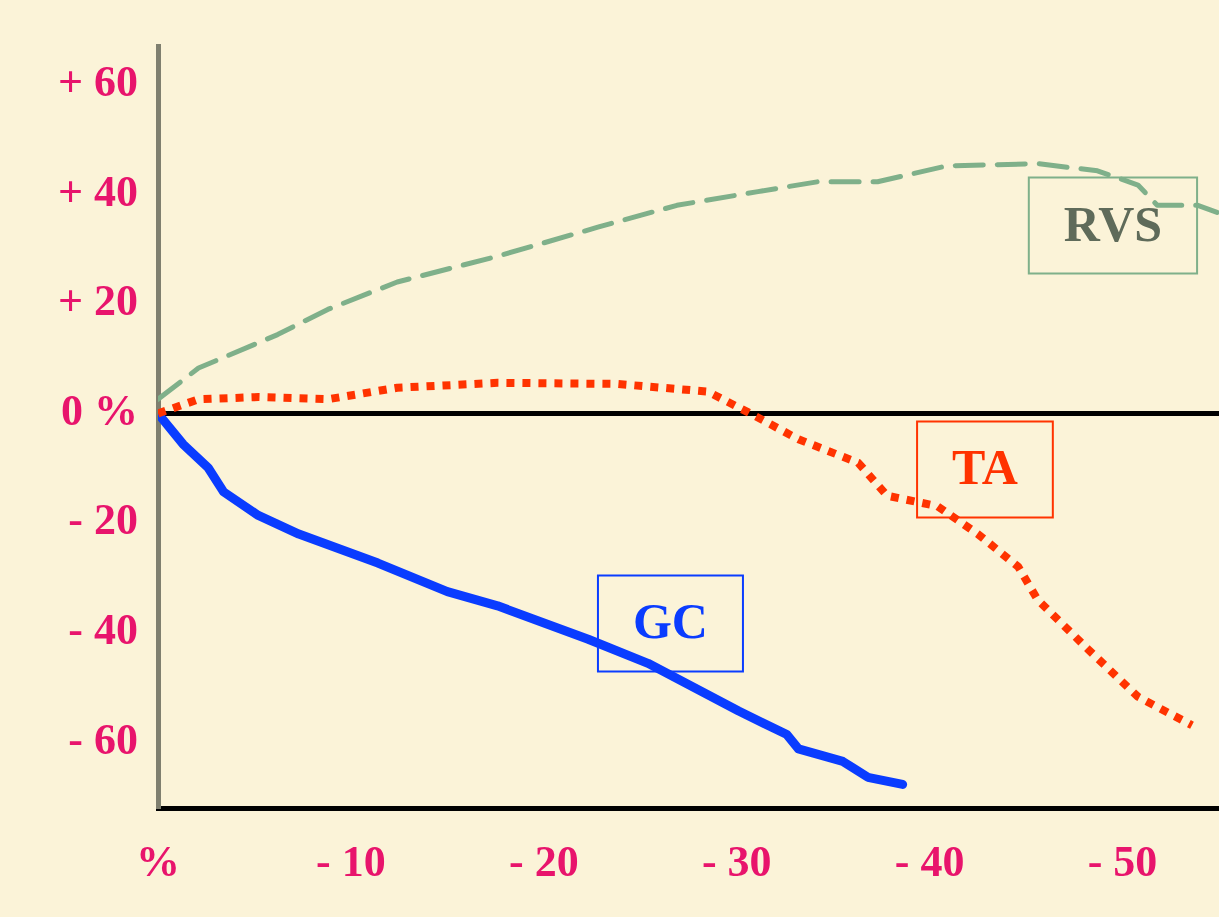 Image resolution: width=1219 pixels, height=917 pixels. What do you see at coordinates (103, 630) in the screenshot?
I see `y-tick-label: - 40` at bounding box center [103, 630].